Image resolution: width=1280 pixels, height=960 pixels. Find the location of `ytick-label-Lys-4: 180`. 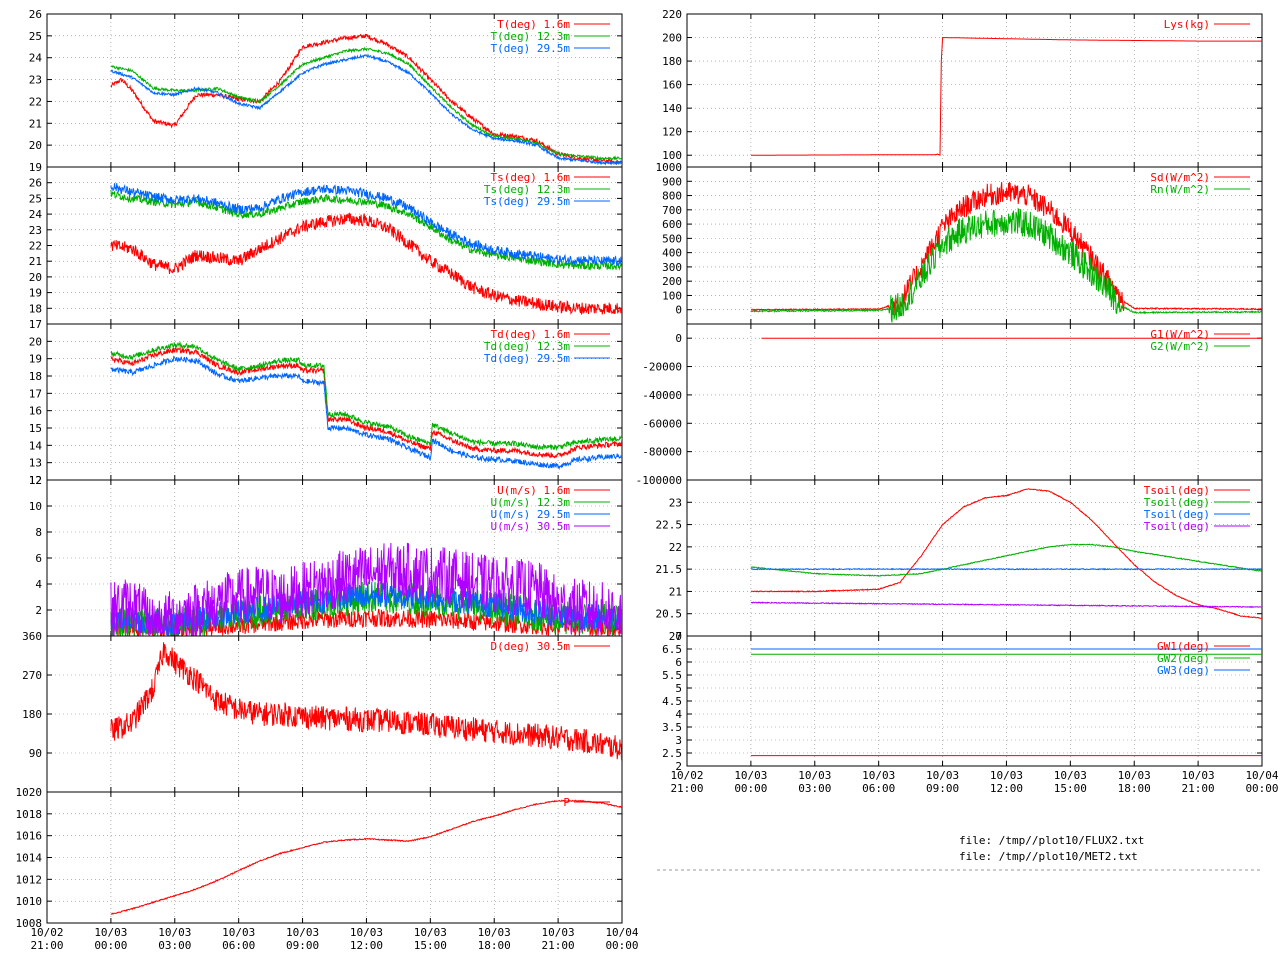

ytick-label-Lys-4: 180 is located at coordinates (672, 61).